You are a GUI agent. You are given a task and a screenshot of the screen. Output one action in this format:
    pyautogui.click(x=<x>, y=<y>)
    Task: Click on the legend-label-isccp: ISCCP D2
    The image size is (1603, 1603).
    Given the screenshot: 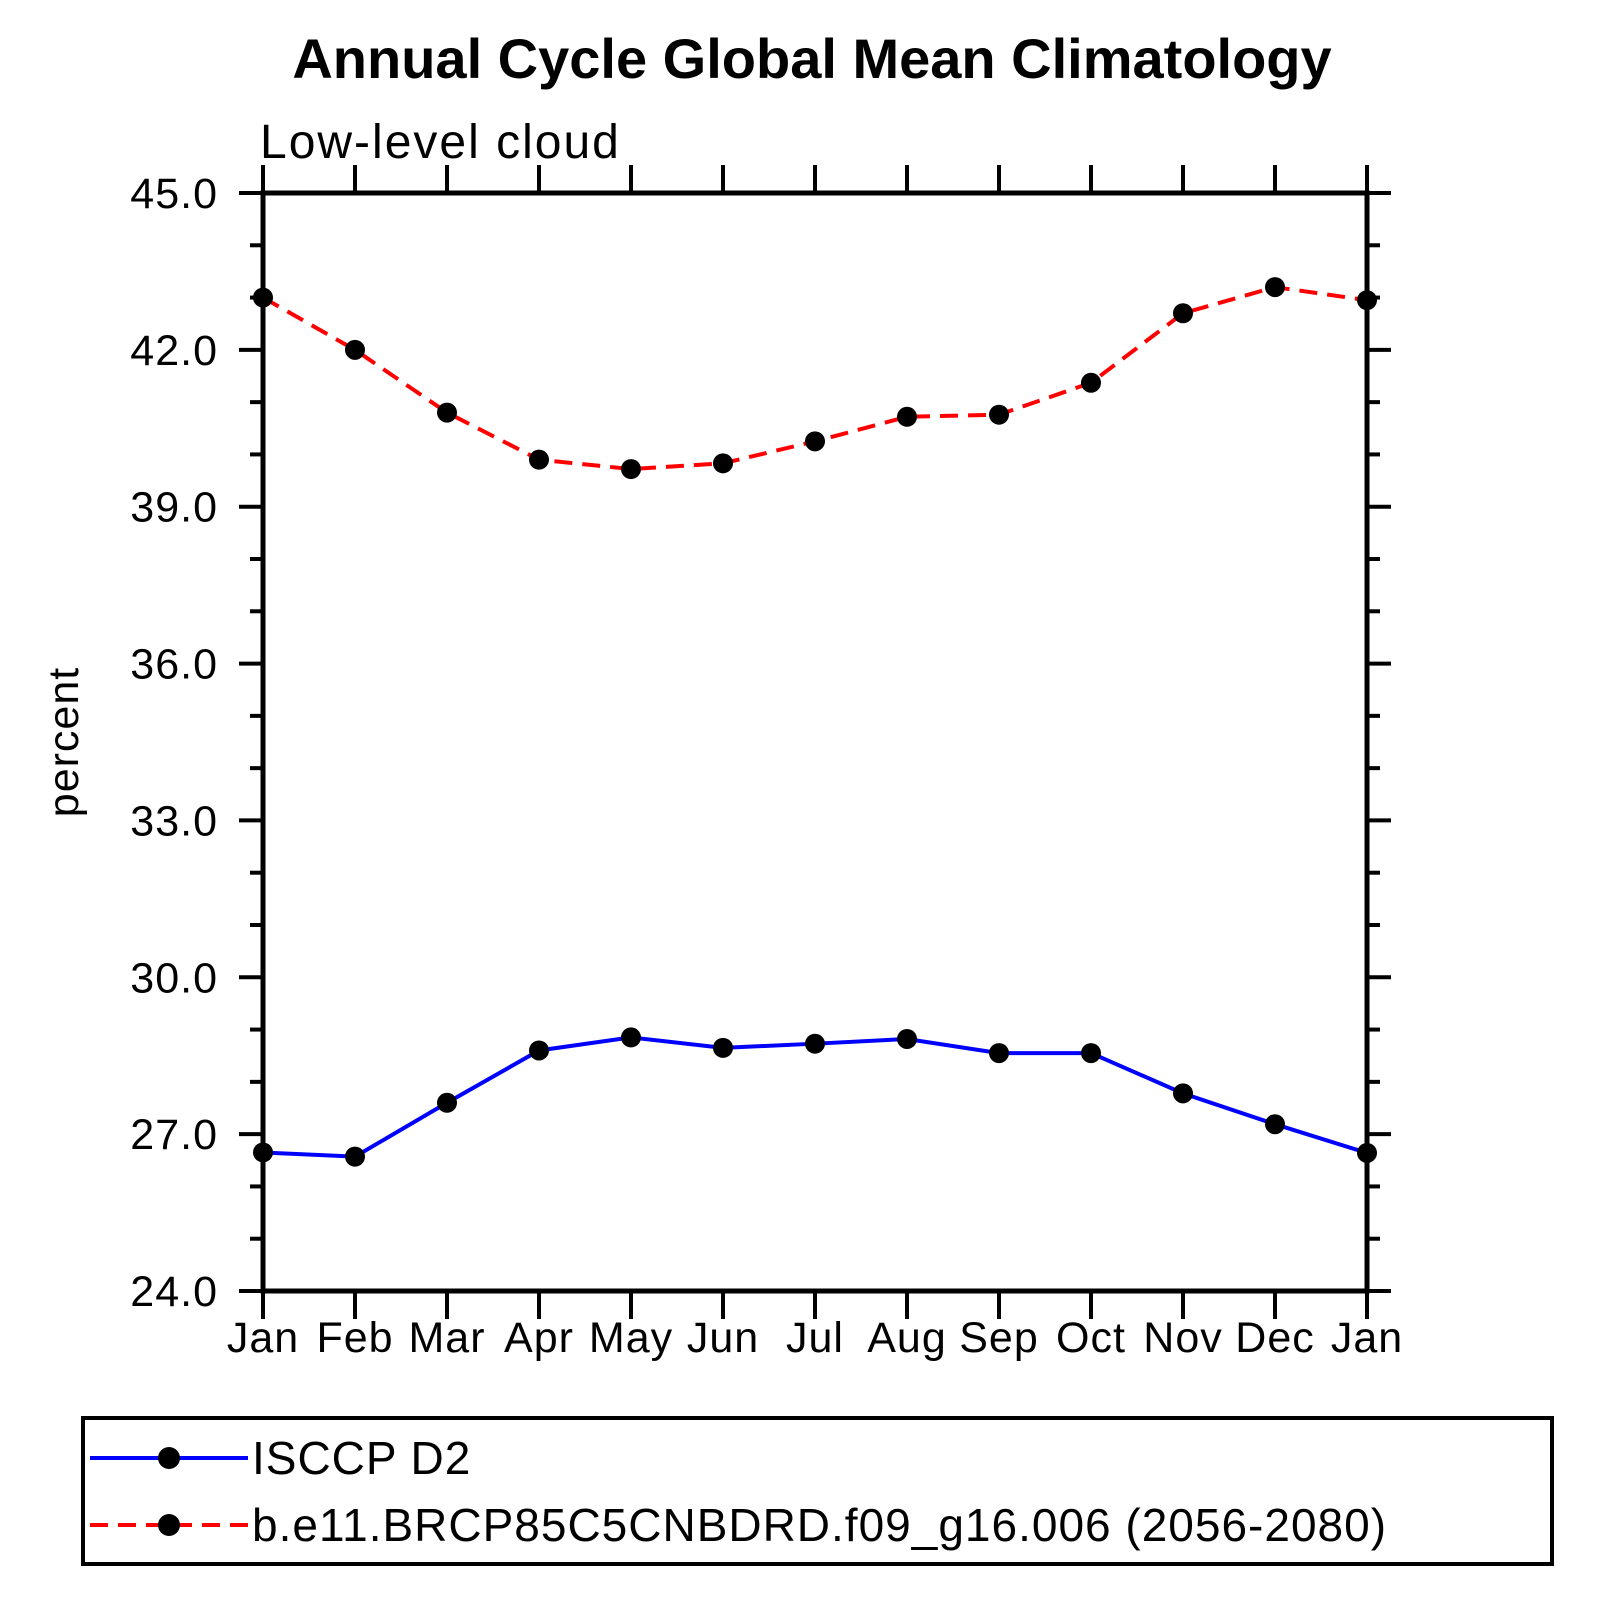 What is the action you would take?
    pyautogui.click(x=361, y=1458)
    